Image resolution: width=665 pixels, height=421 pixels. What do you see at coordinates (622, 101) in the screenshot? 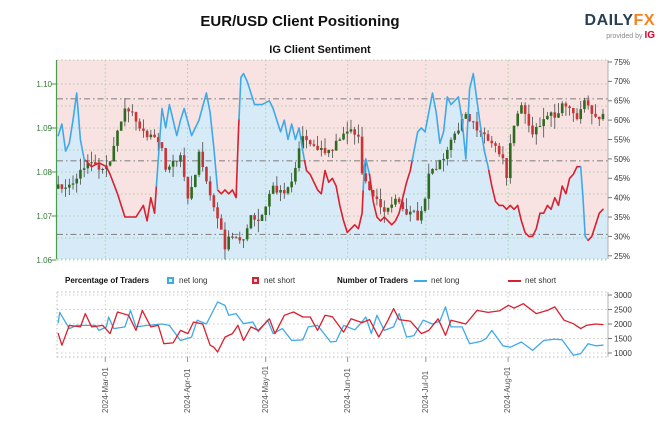
I see `pct-tick-65: 65%` at bounding box center [622, 101].